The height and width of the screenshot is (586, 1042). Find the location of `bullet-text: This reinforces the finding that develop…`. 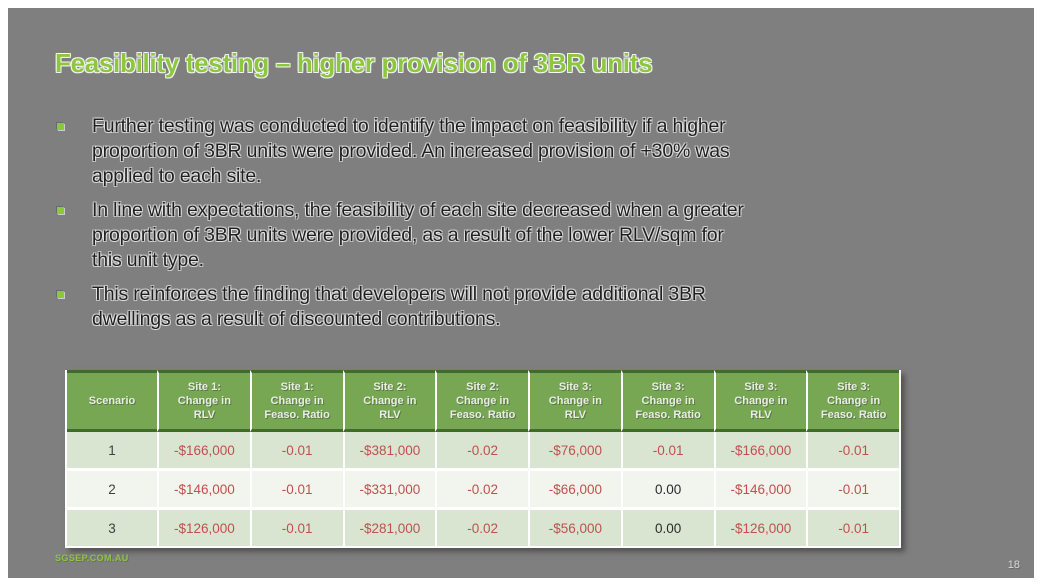

bullet-text: This reinforces the finding that develop… is located at coordinates (399, 306).